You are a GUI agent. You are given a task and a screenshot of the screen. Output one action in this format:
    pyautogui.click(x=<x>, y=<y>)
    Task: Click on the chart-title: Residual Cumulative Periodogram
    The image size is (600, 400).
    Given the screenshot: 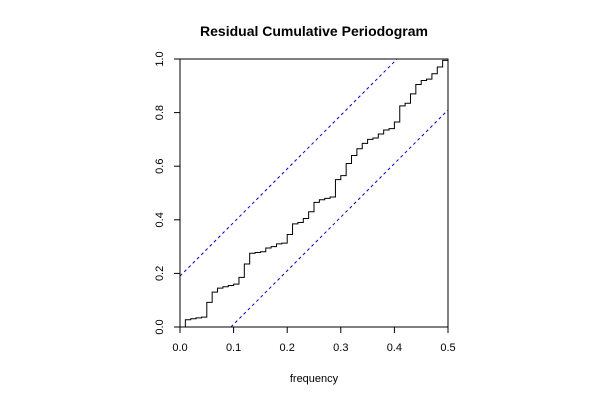 What is the action you would take?
    pyautogui.click(x=314, y=31)
    